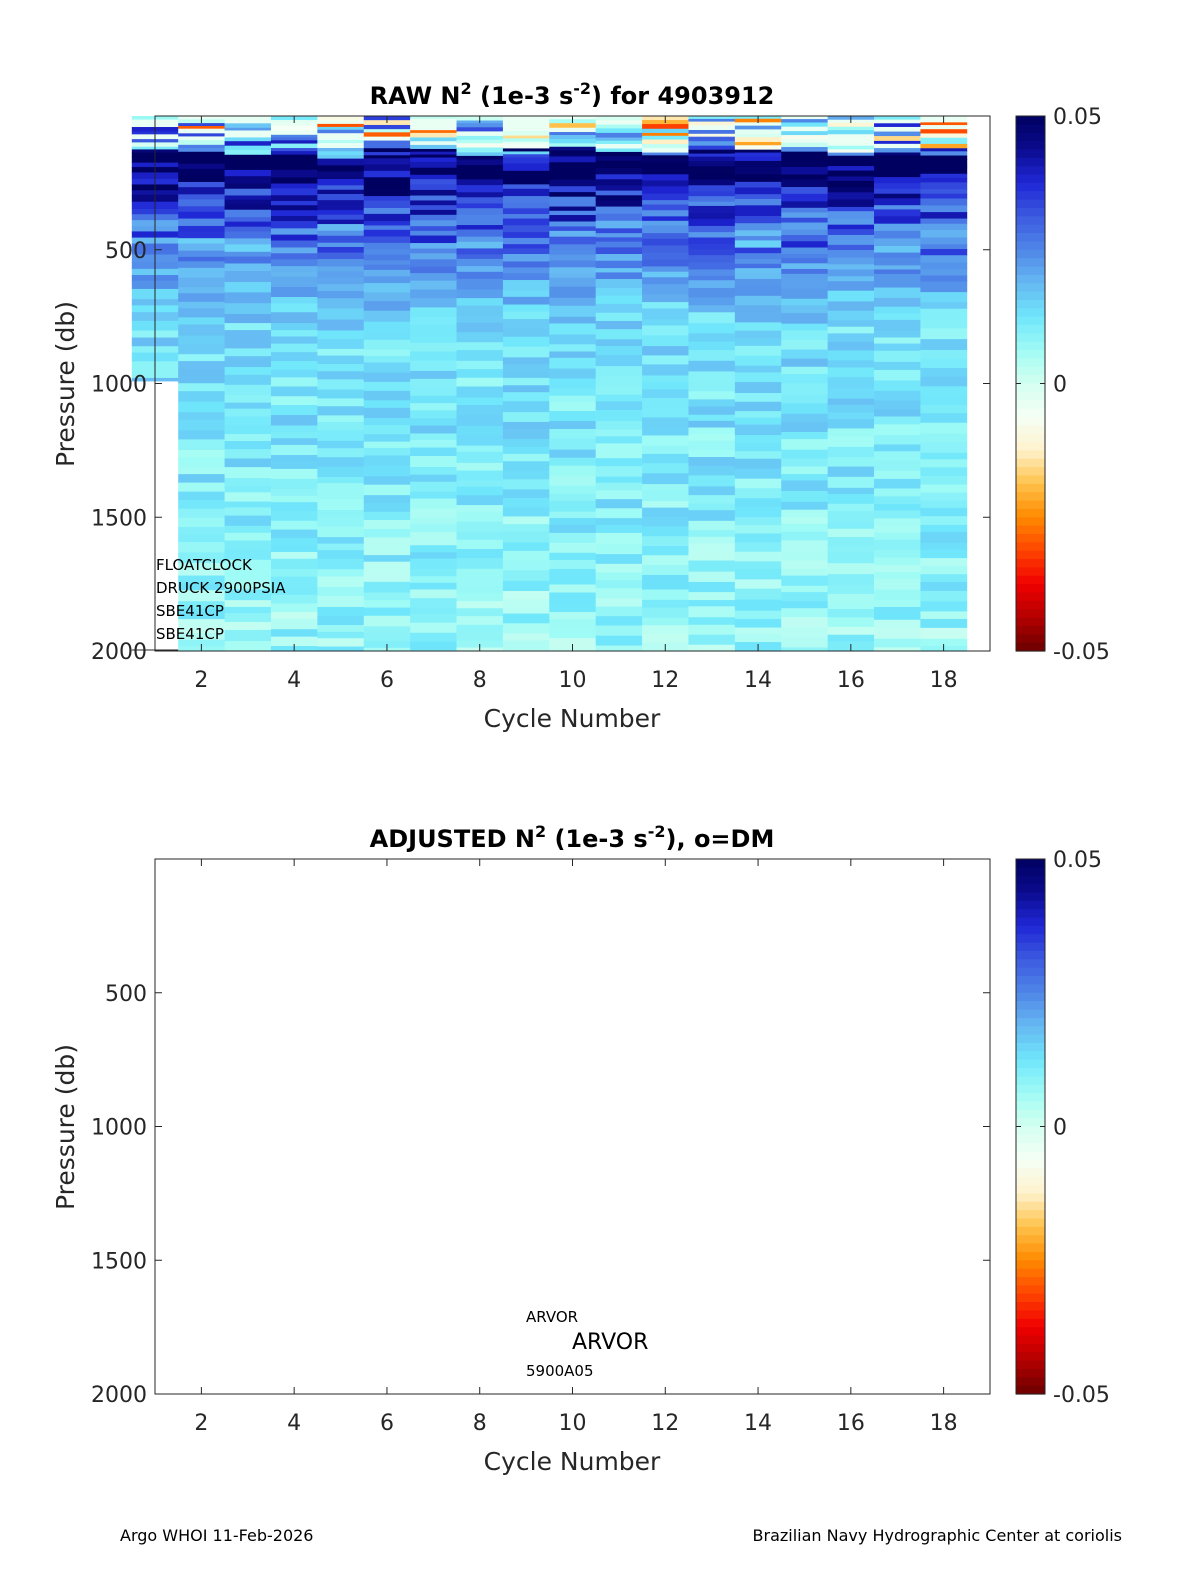  I want to click on colorbar-tick-label: 0.05, so click(1077, 117).